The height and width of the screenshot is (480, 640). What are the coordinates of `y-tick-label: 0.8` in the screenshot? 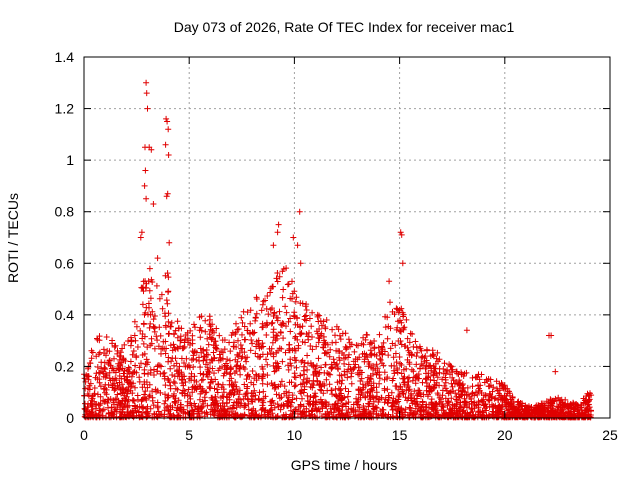 It's located at (65, 212).